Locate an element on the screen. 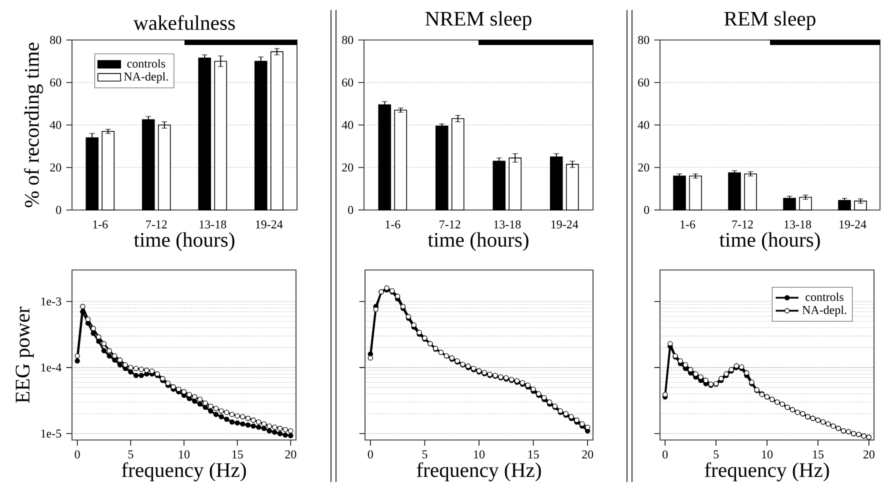 The image size is (887, 485). y-axis-title: % of recording time is located at coordinates (34, 125).